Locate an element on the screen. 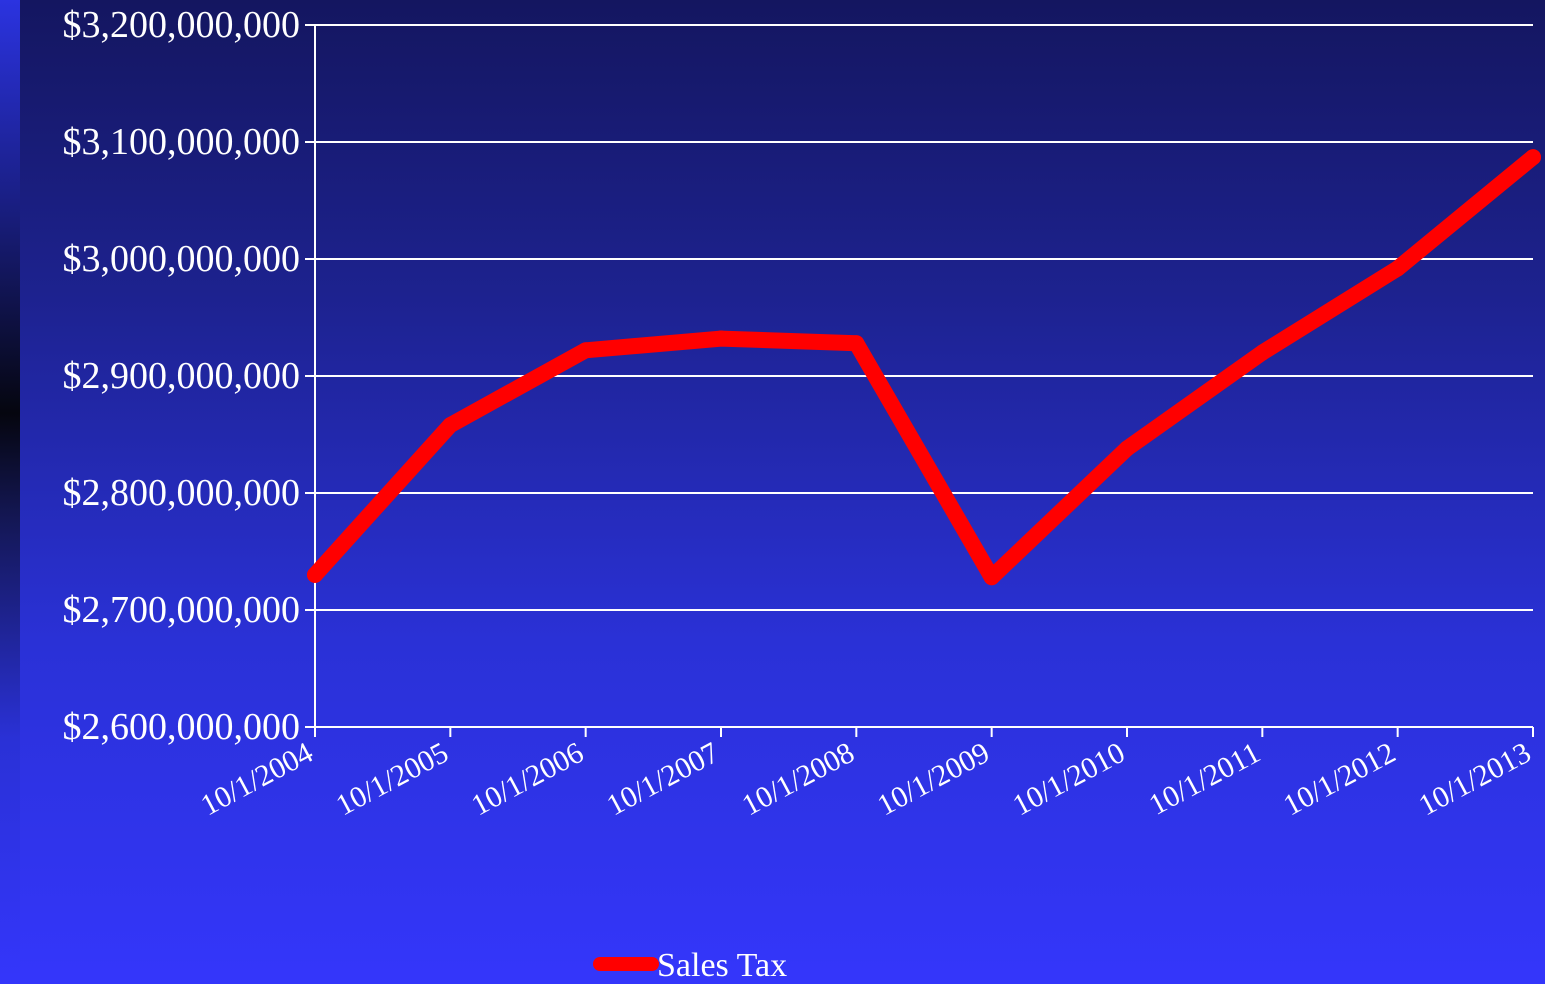 Image resolution: width=1545 pixels, height=984 pixels. y-tick-label: $2,900,000,000 is located at coordinates (182, 376).